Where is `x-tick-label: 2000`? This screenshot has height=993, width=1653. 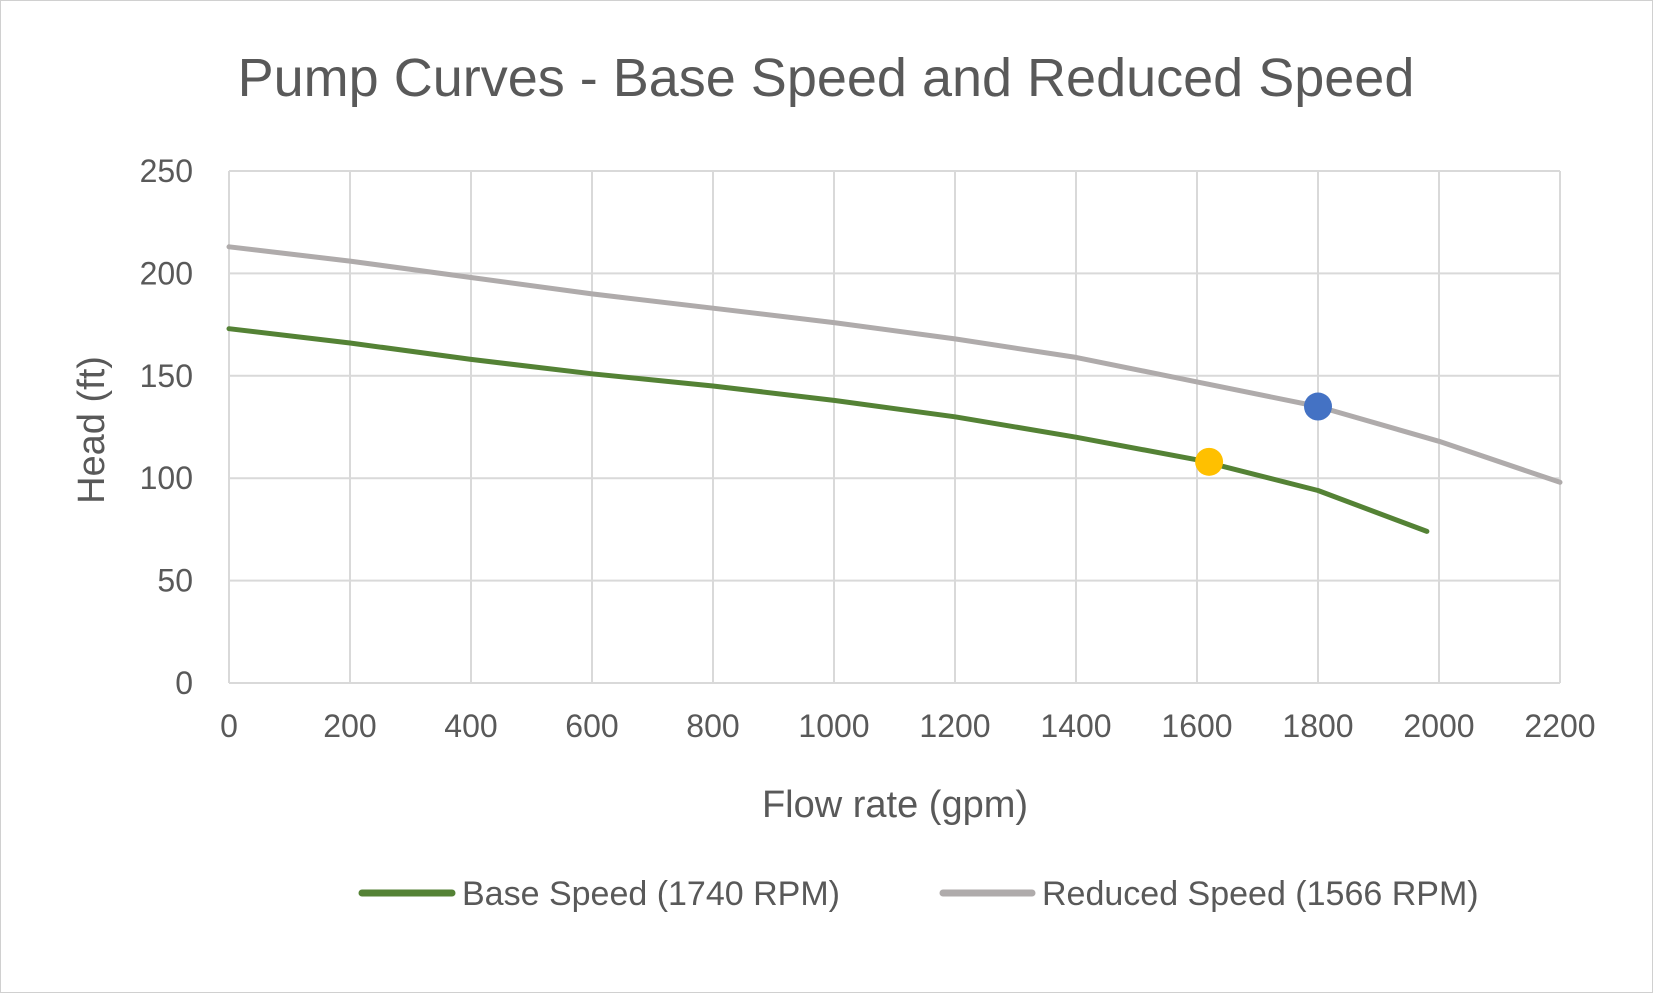 x-tick-label: 2000 is located at coordinates (1438, 726).